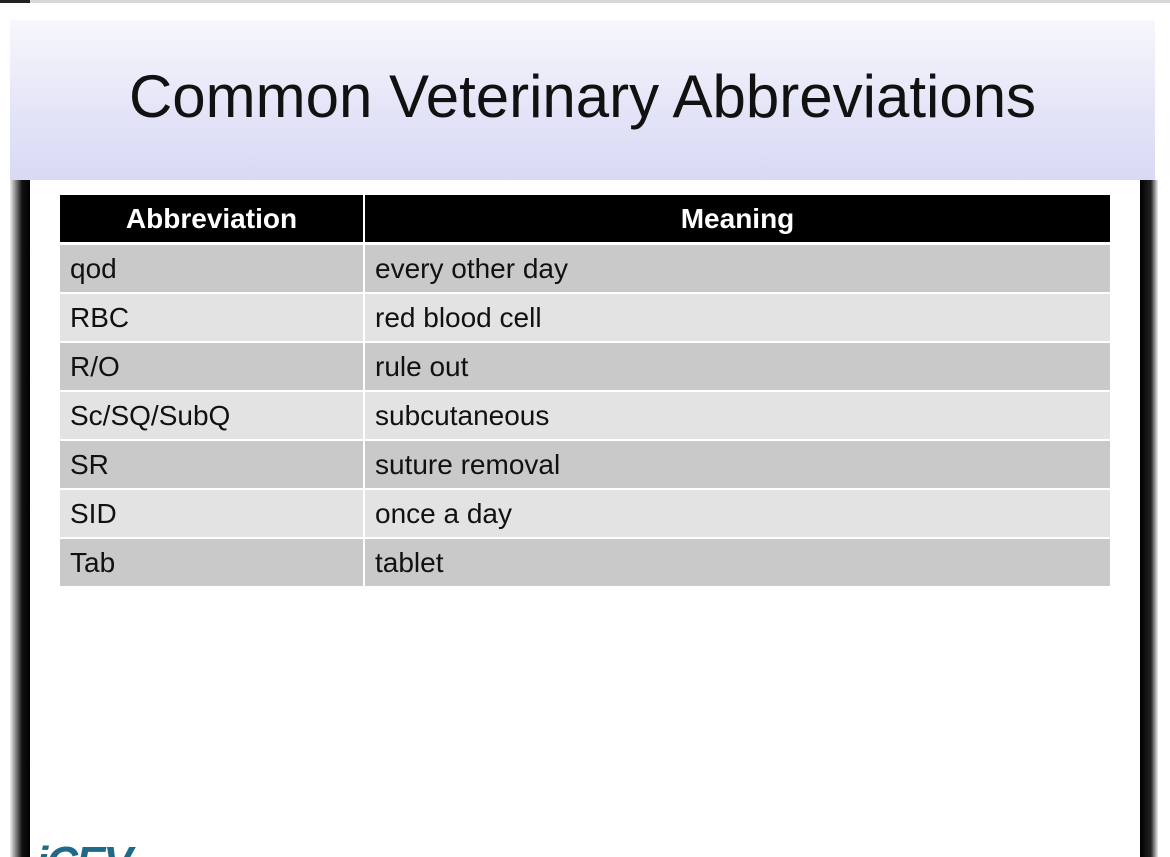 The height and width of the screenshot is (857, 1170). I want to click on abbreviation-cell: qod, so click(212, 268).